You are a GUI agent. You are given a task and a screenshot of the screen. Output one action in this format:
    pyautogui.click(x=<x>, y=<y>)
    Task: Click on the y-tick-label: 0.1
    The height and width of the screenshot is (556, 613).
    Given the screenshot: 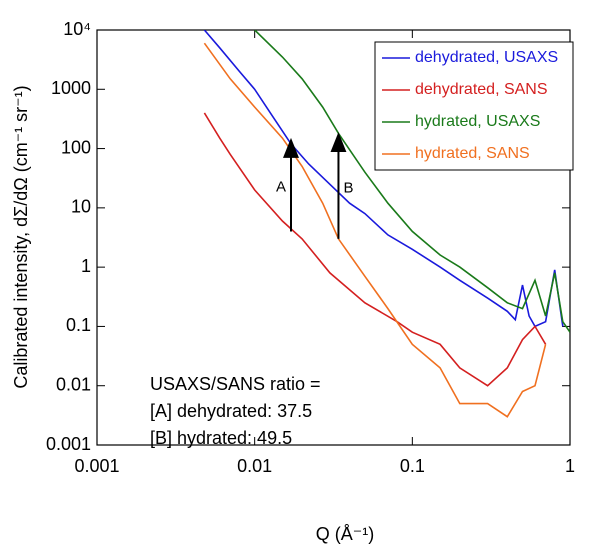 What is the action you would take?
    pyautogui.click(x=78, y=325)
    